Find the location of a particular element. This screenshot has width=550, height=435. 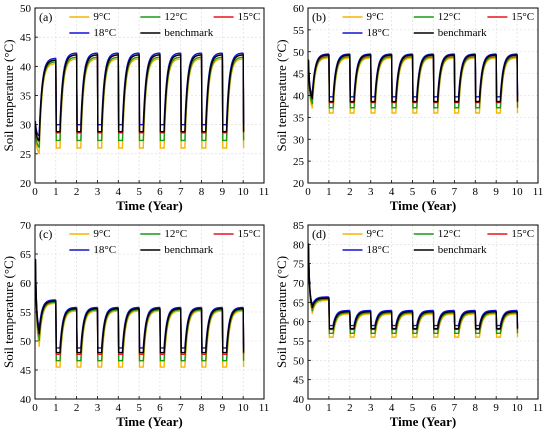

y-tick-label: 50 is located at coordinates (26, 342).